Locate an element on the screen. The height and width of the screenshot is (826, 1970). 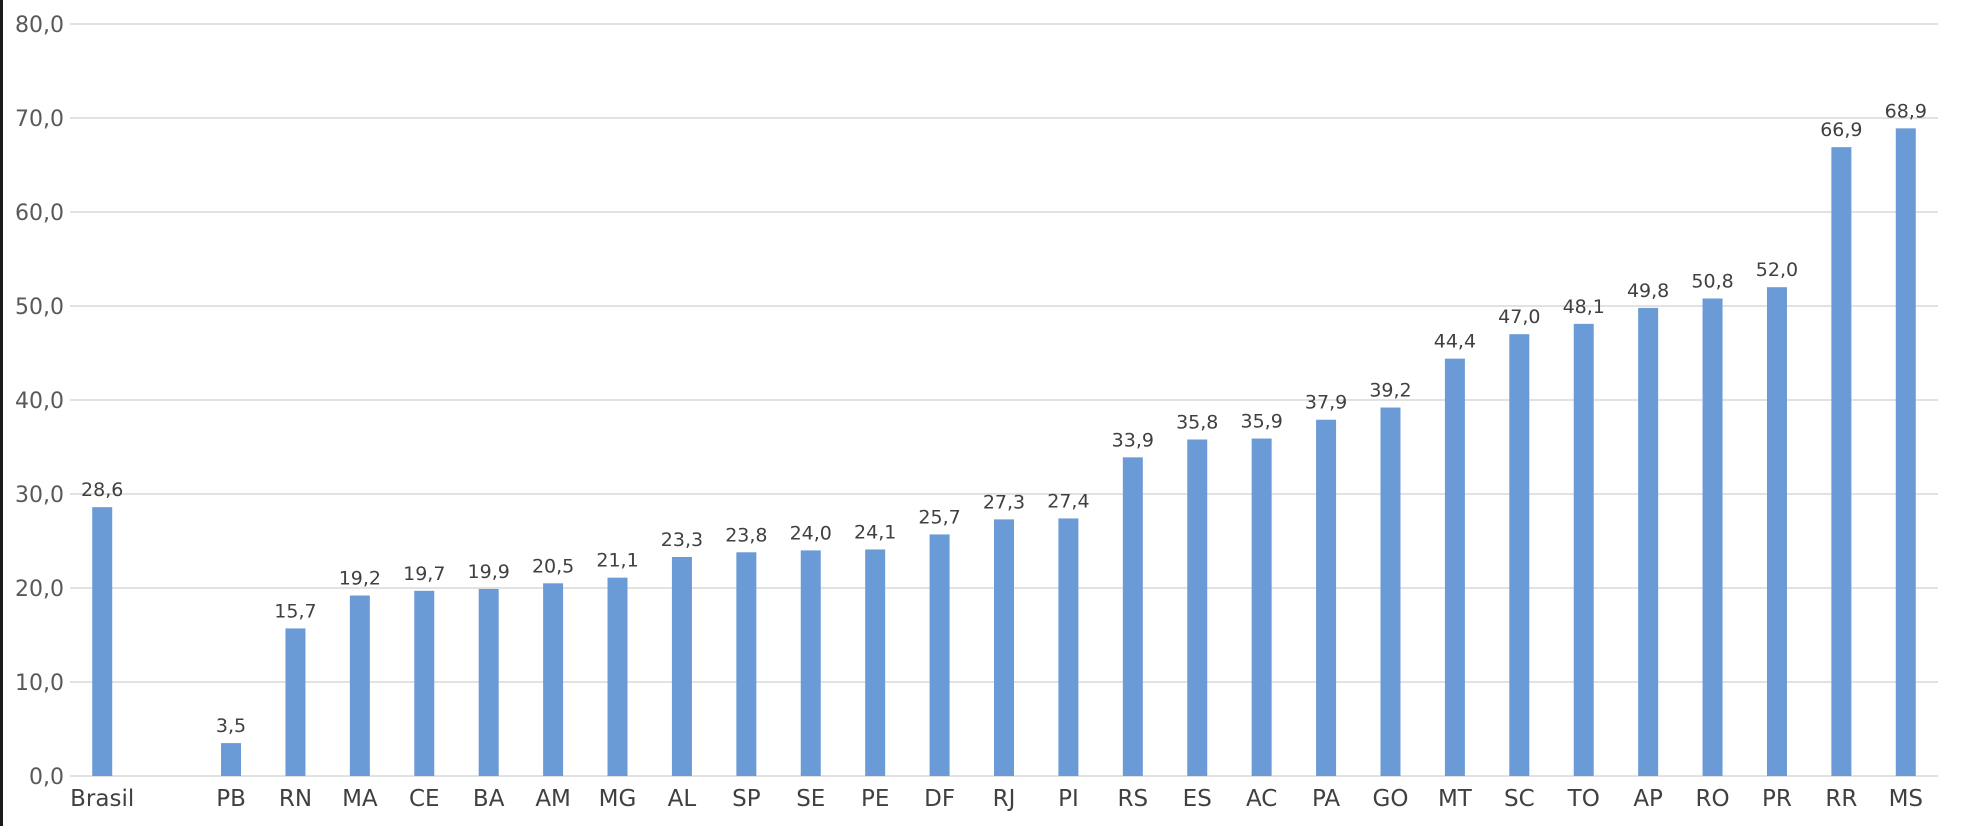
x-category-label: PE is located at coordinates (875, 799).